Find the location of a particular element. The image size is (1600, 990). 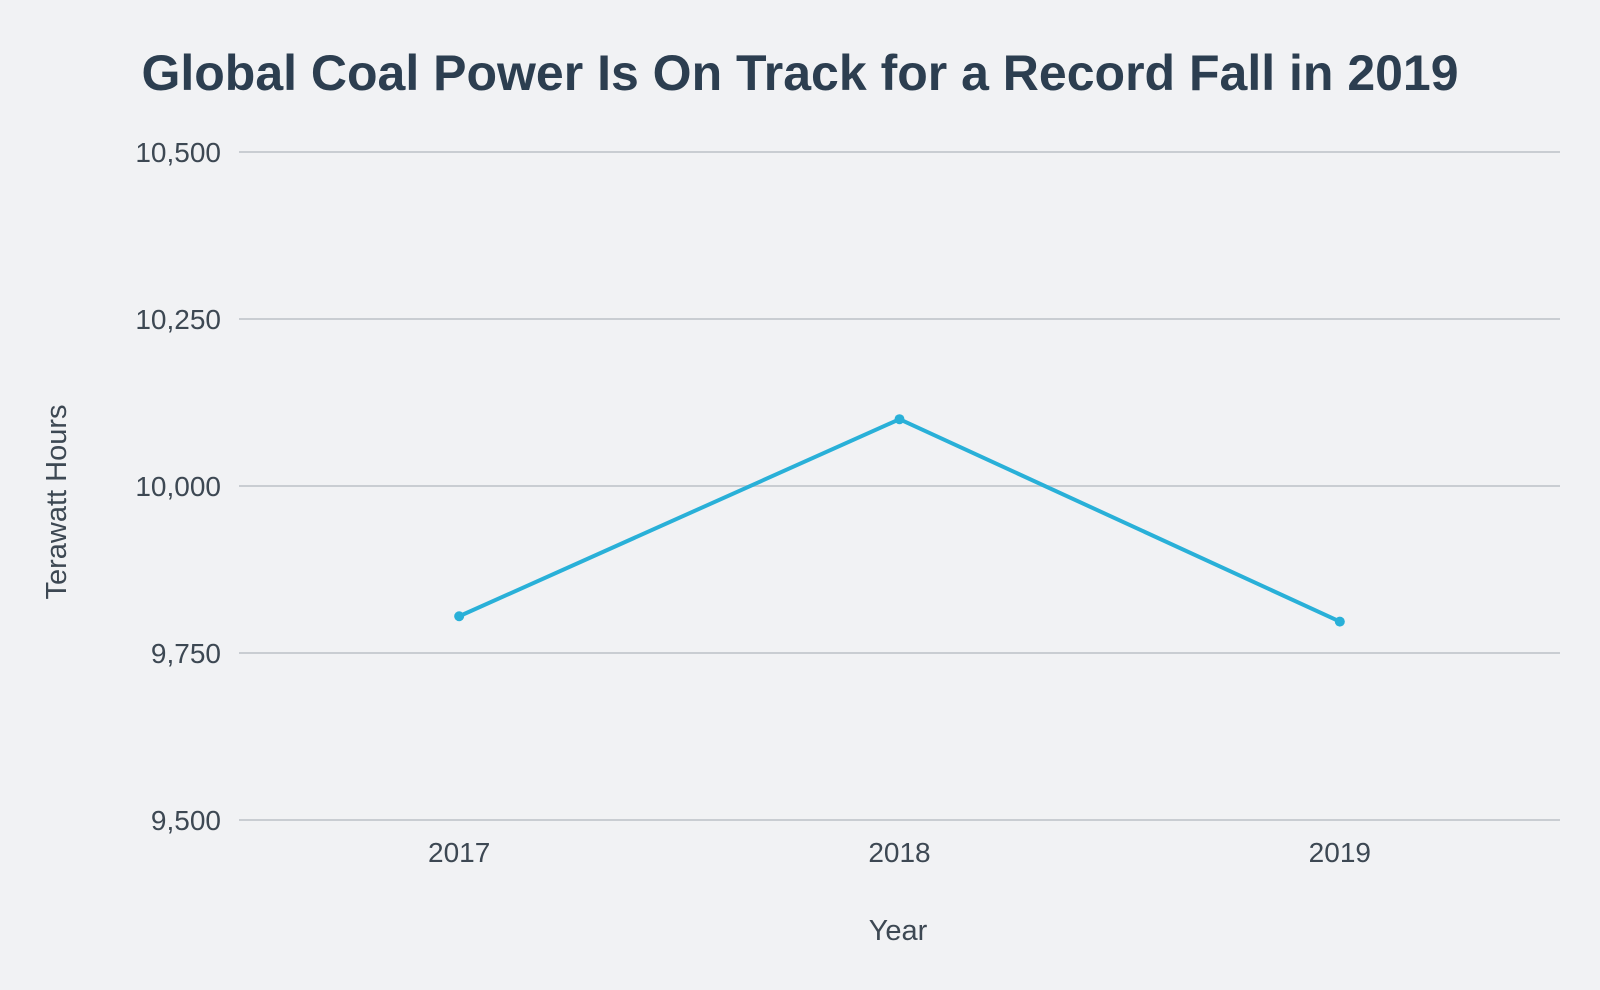

x-tick-label: 2019 is located at coordinates (1340, 852).